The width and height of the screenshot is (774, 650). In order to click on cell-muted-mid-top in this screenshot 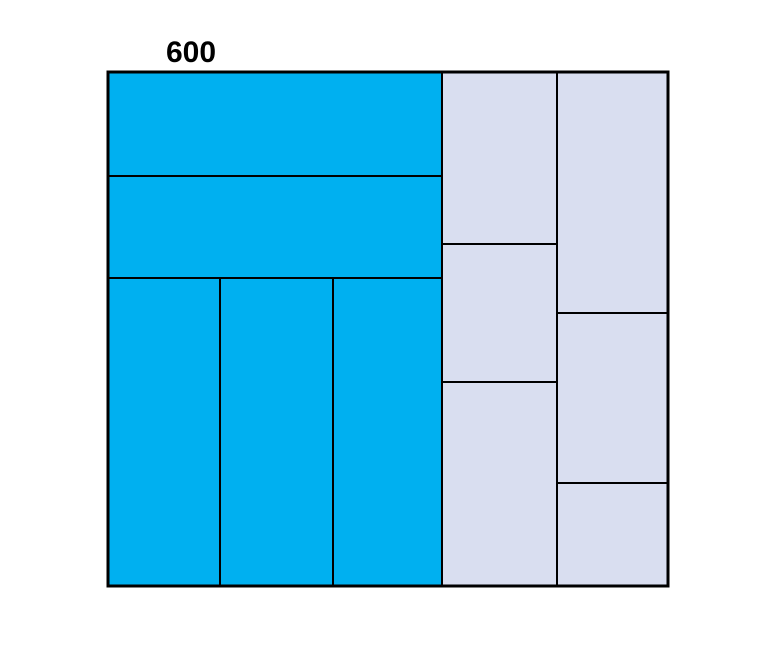, I will do `click(499, 158)`.